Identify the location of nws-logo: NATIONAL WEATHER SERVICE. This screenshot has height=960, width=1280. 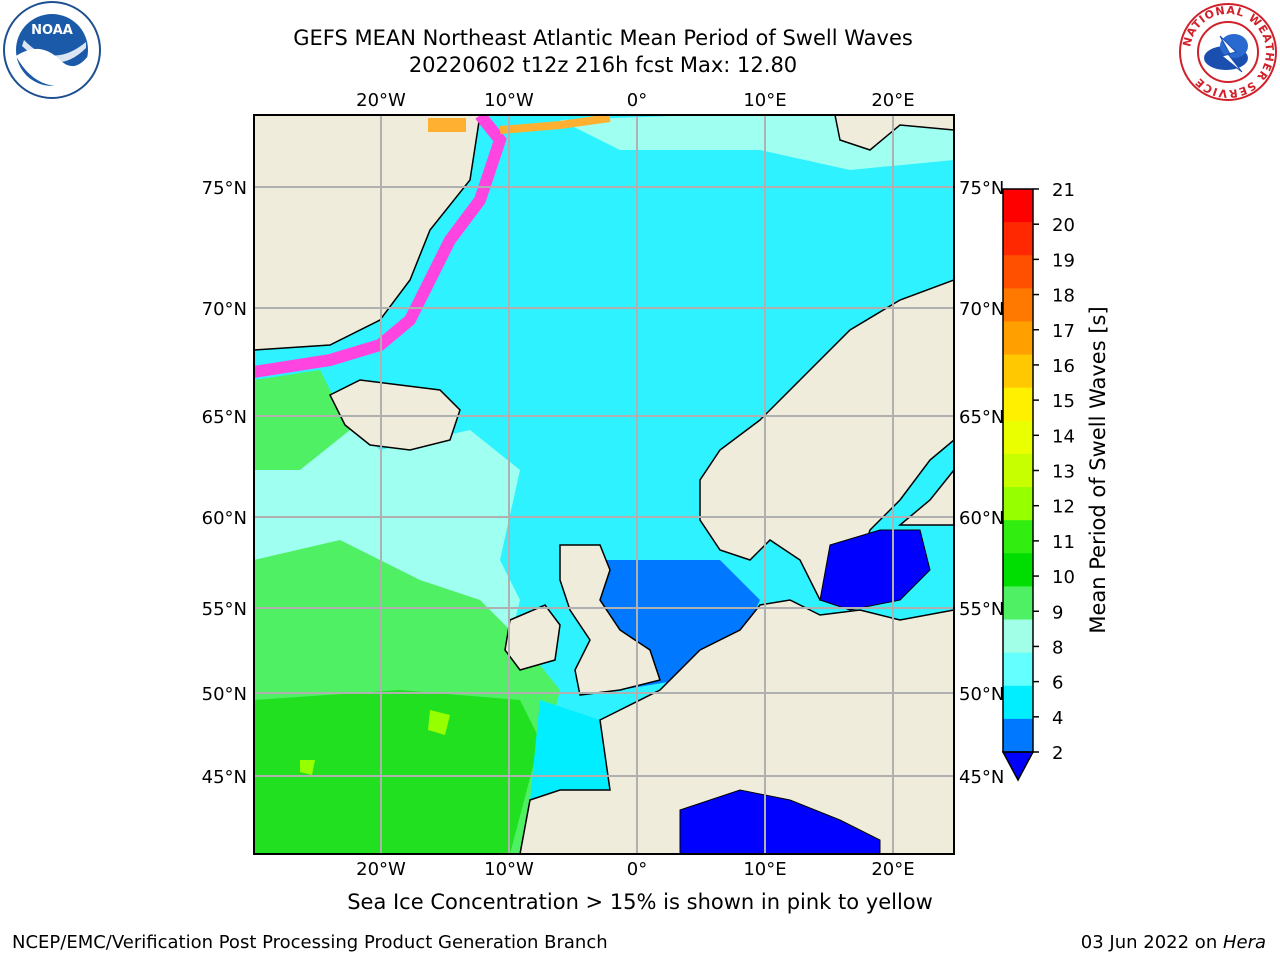
(1228, 52).